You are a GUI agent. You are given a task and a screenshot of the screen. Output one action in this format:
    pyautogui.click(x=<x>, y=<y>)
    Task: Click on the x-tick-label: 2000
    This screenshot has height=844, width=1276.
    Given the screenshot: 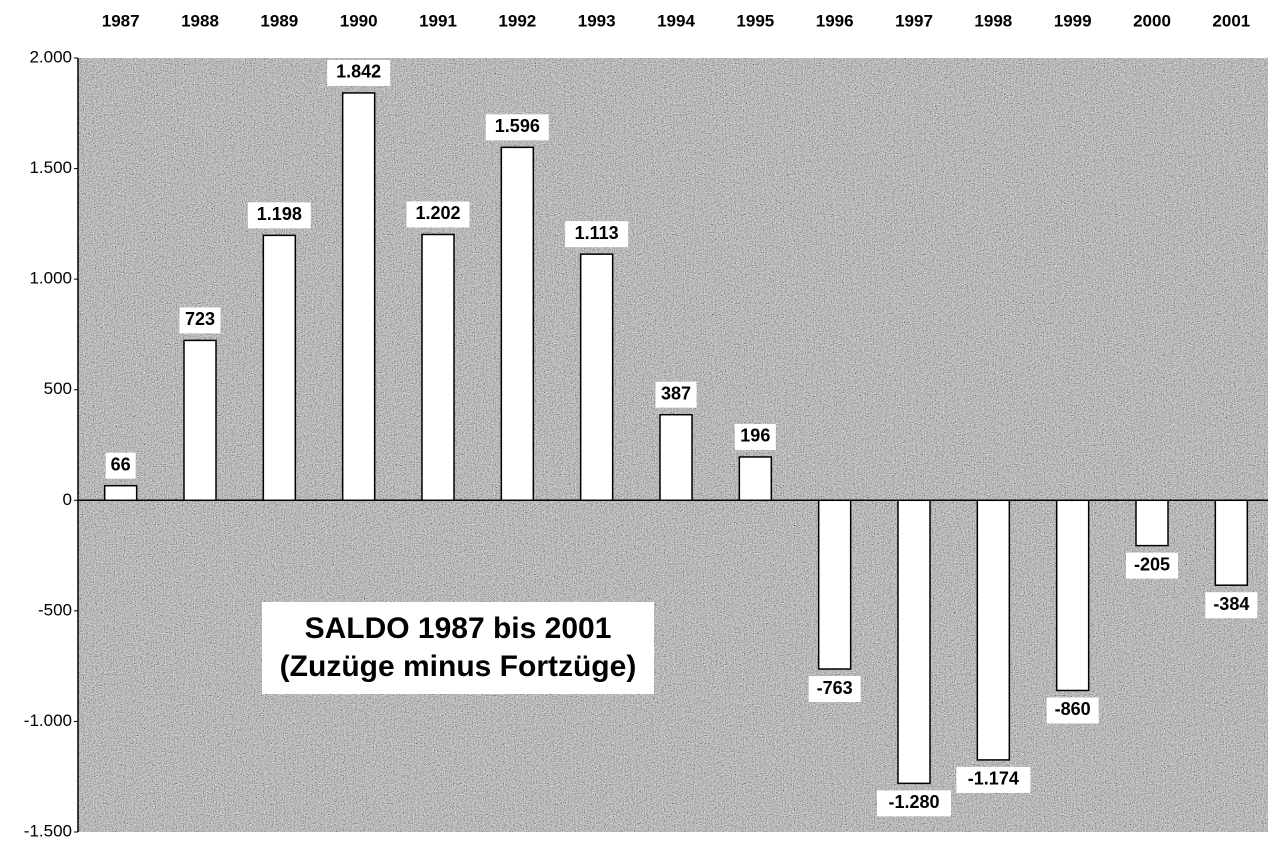 What is the action you would take?
    pyautogui.click(x=1152, y=20)
    